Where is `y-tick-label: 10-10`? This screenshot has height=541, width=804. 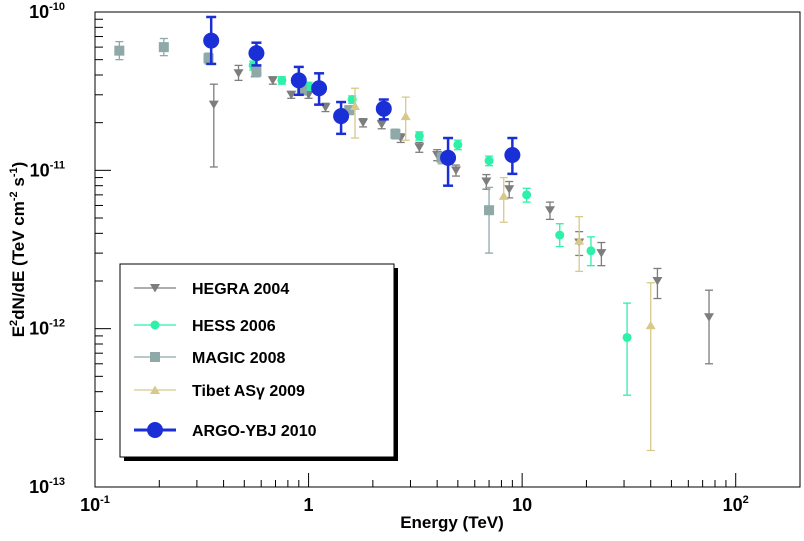
y-tick-label: 10-10 is located at coordinates (47, 11).